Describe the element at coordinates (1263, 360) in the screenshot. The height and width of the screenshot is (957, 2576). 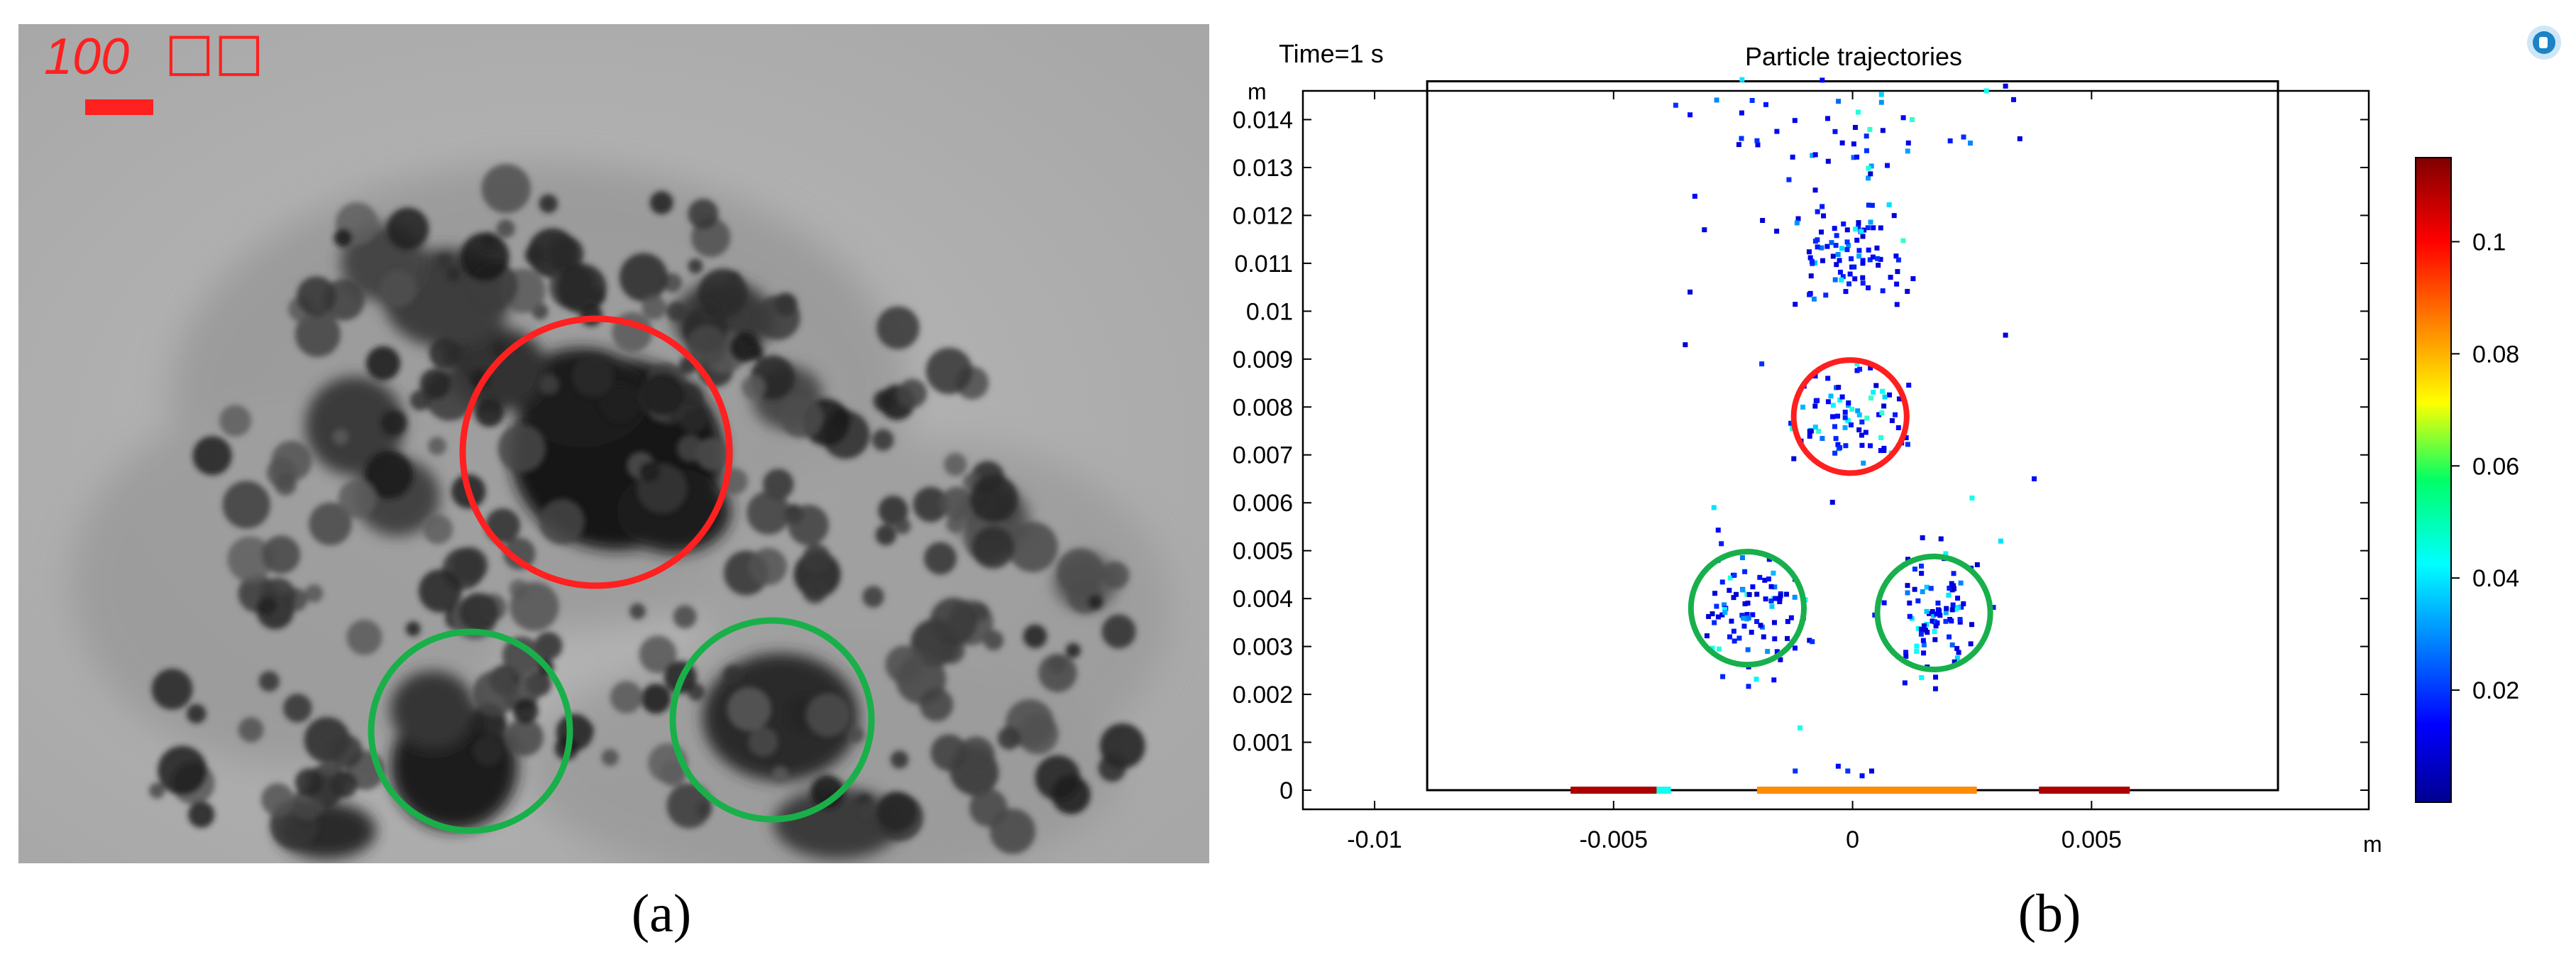
I see `y-tick-label: 0.009` at that location.